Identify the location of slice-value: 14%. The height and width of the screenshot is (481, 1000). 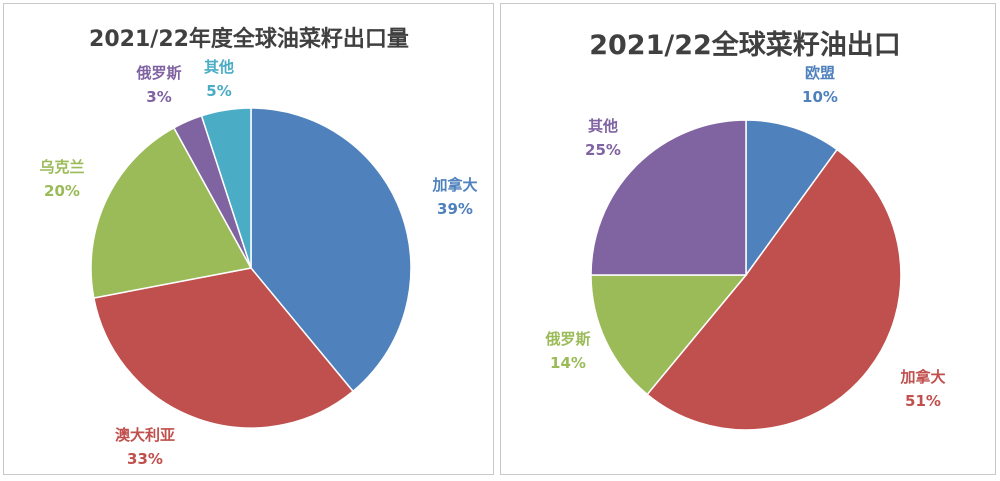
(568, 363).